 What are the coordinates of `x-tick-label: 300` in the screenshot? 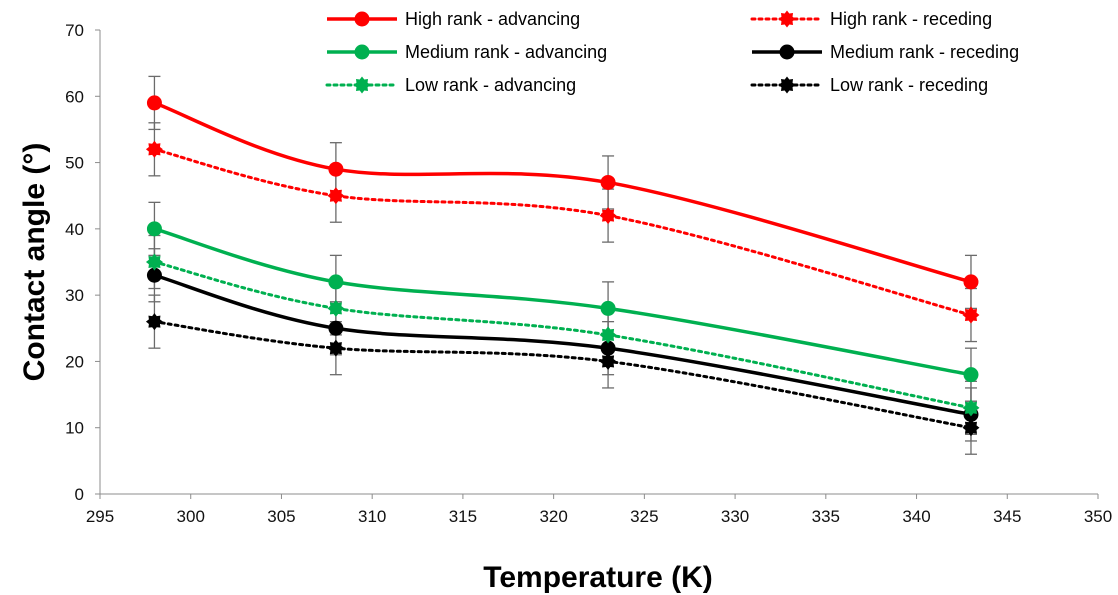 It's located at (191, 516).